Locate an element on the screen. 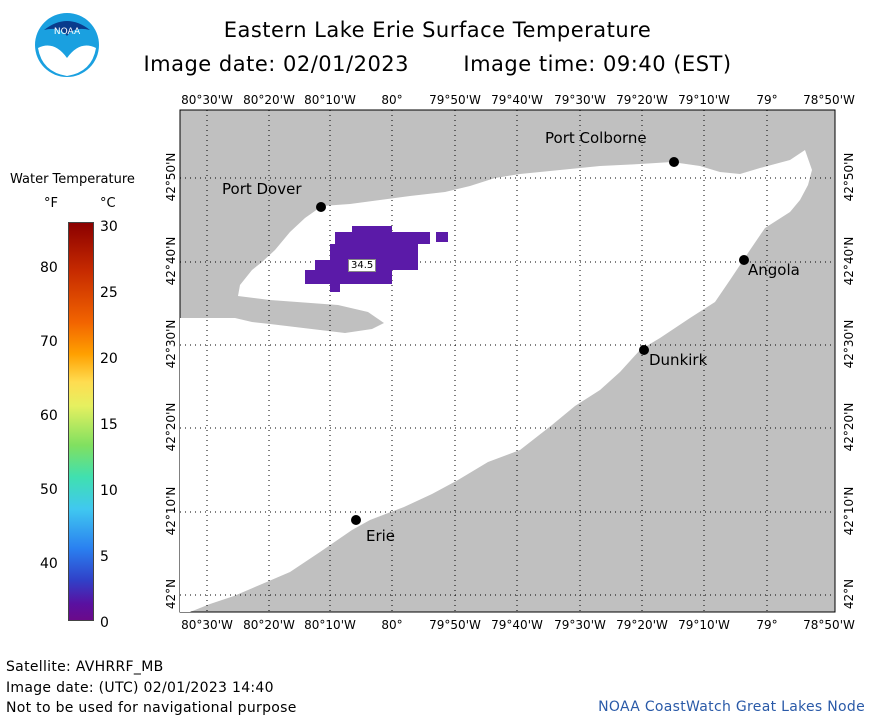  lon-tick-bot: 78°50'W is located at coordinates (829, 625).